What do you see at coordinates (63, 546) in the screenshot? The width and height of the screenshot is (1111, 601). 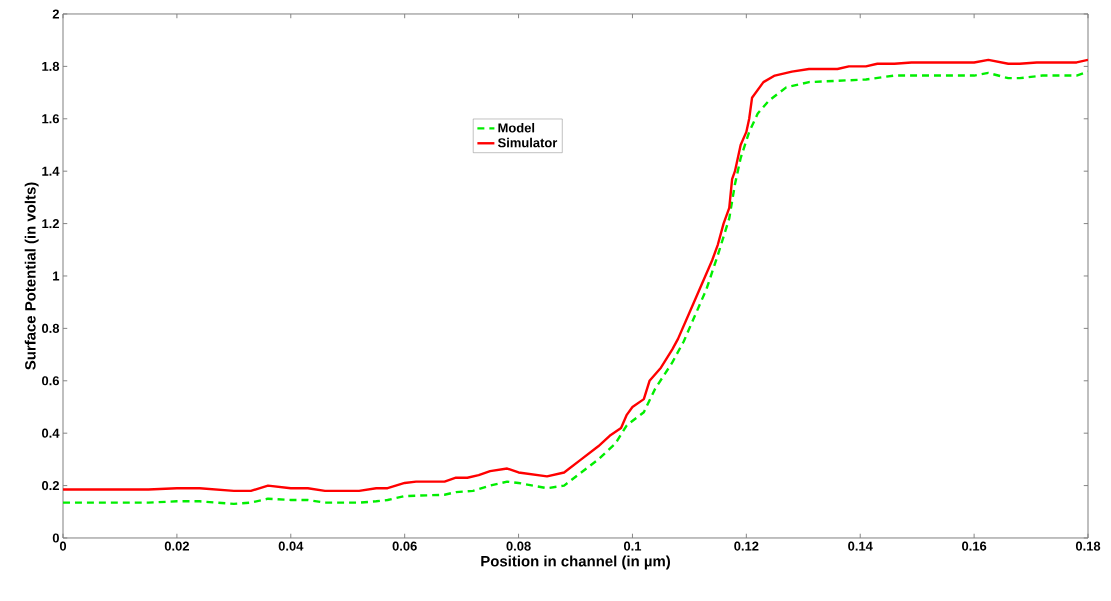 I see `x-tick-label: 0` at bounding box center [63, 546].